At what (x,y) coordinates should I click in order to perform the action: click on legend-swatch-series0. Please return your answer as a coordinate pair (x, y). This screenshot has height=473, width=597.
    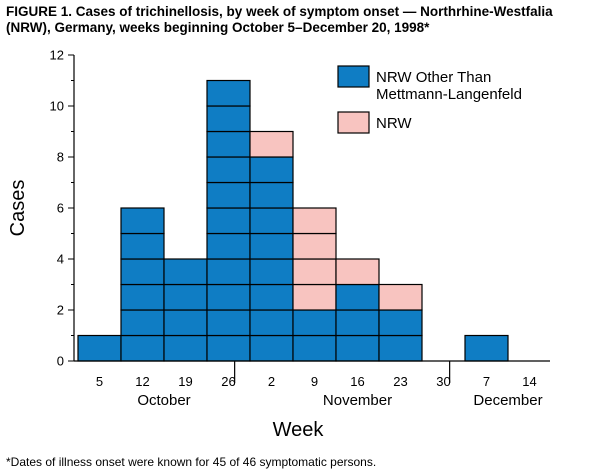
    Looking at the image, I should click on (353, 76).